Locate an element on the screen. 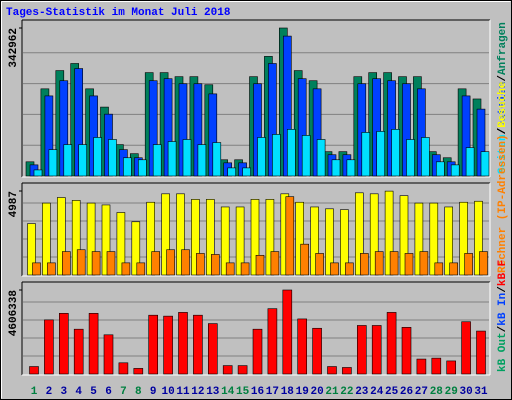  x-tick-label: 4 is located at coordinates (78, 392).